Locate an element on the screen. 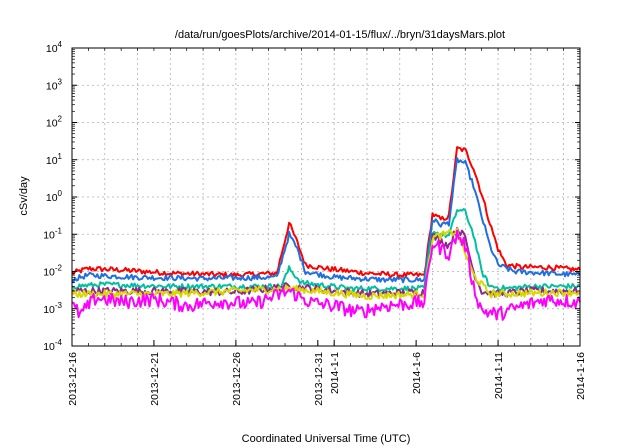  x-tick-label: 2014-1-1 is located at coordinates (335, 373).